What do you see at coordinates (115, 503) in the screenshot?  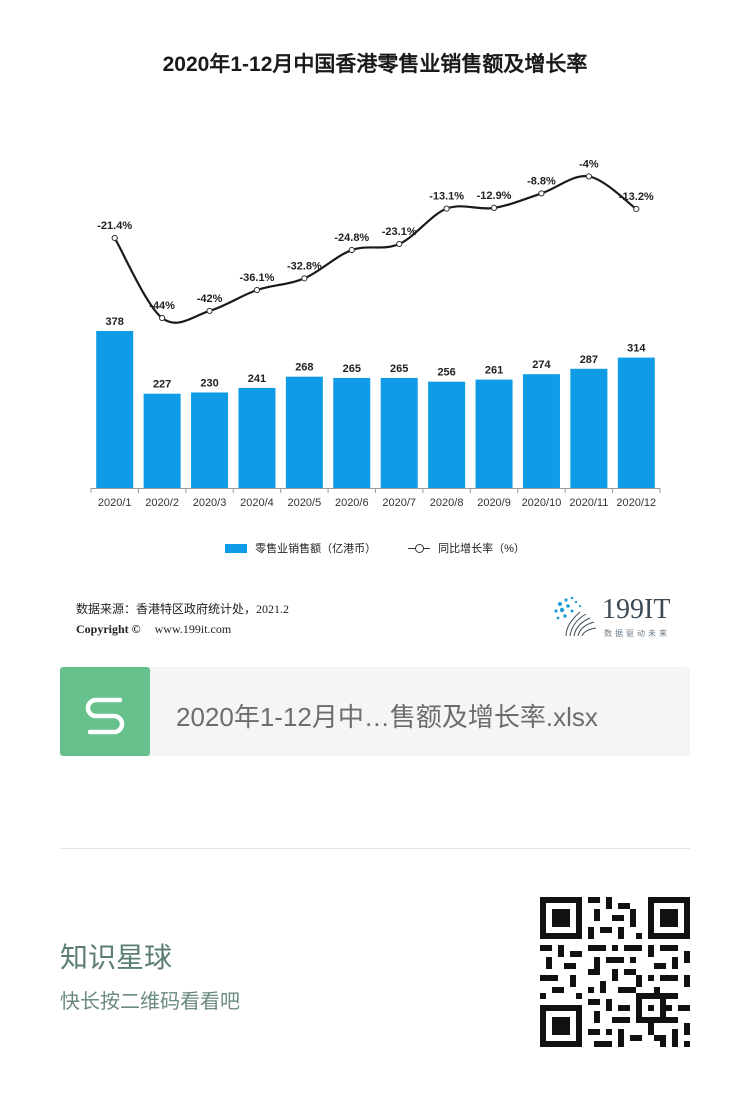 I see `x-tick-label: 2020/1` at bounding box center [115, 503].